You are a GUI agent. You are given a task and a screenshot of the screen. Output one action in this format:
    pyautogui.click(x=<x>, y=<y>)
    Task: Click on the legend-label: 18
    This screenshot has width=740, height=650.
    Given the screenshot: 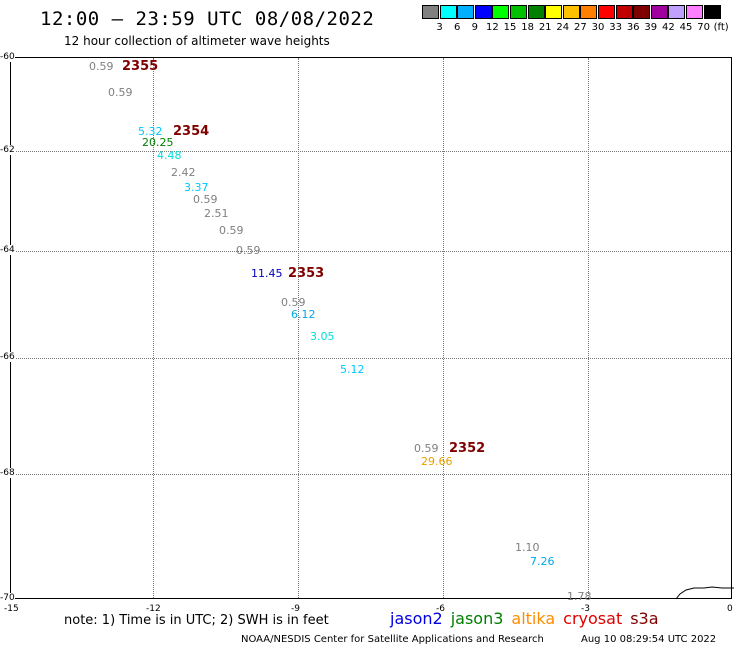 What is the action you would take?
    pyautogui.click(x=527, y=27)
    